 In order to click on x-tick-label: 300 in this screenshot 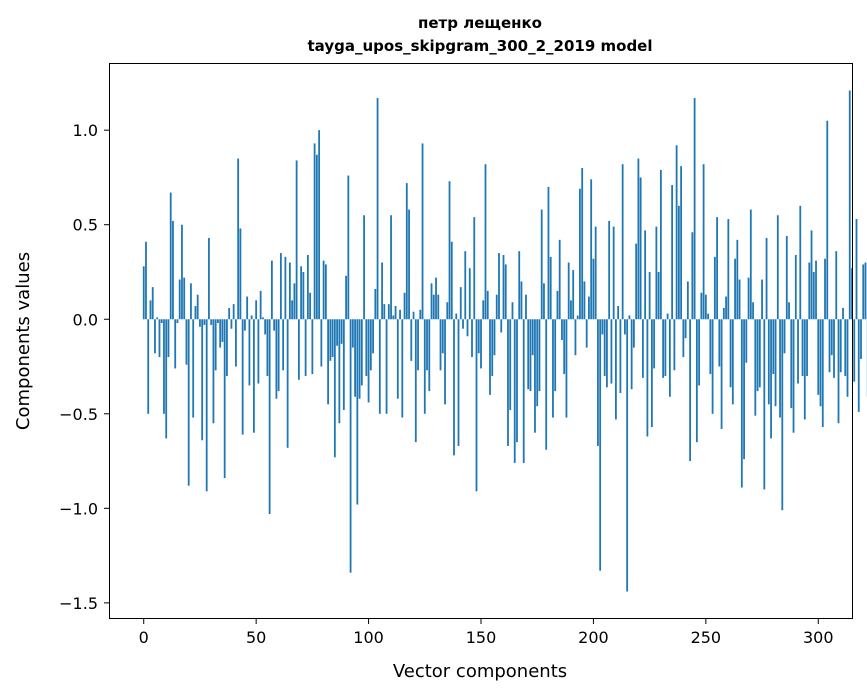, I will do `click(818, 637)`.